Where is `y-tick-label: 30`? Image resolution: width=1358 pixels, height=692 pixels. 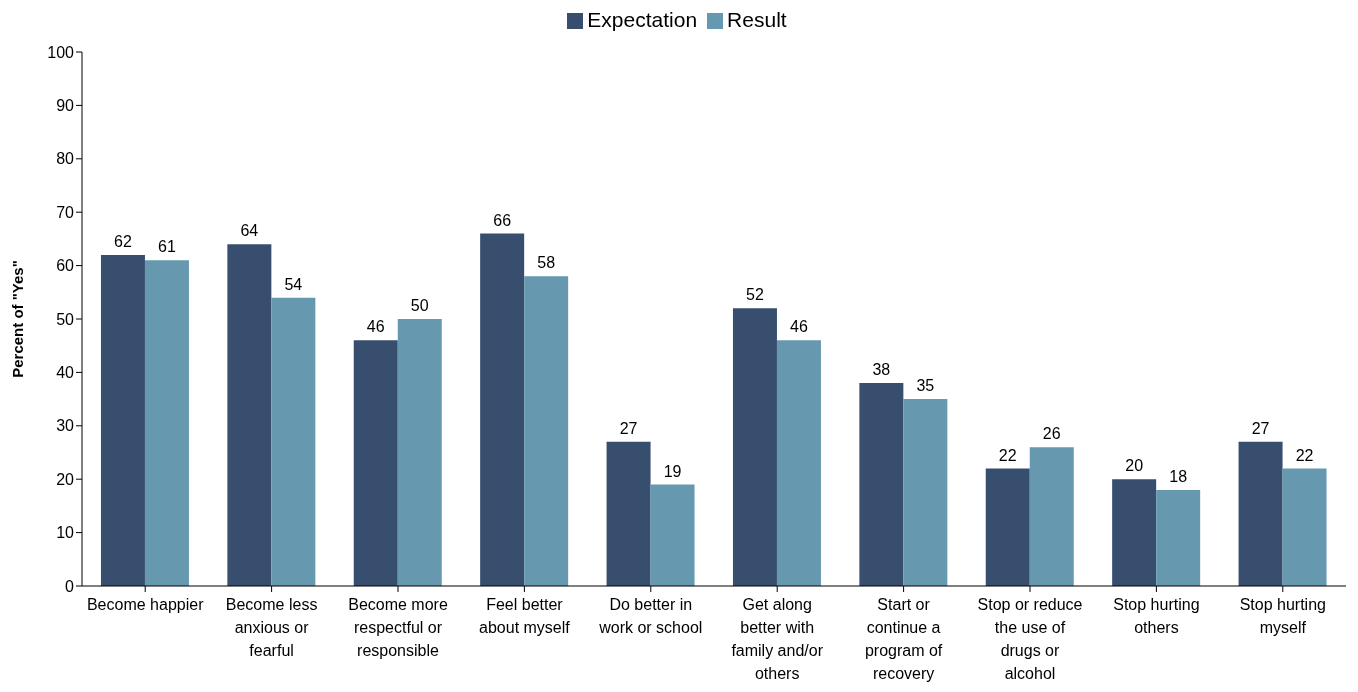 y-tick-label: 30 is located at coordinates (65, 426).